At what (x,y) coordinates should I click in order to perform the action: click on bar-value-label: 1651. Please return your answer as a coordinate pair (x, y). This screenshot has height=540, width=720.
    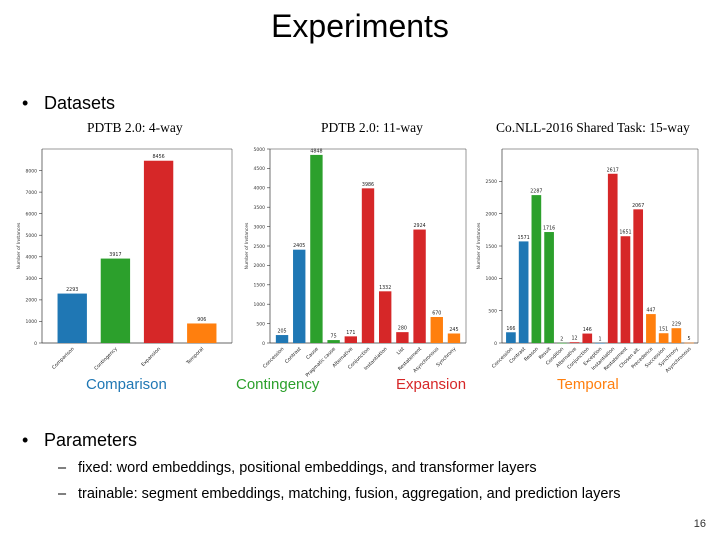
    Looking at the image, I should click on (625, 233).